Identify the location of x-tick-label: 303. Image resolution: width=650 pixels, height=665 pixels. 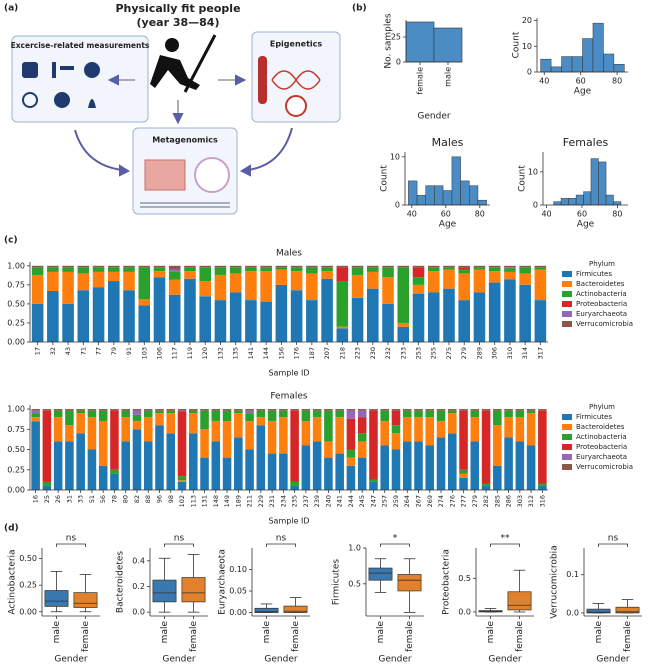
(520, 501).